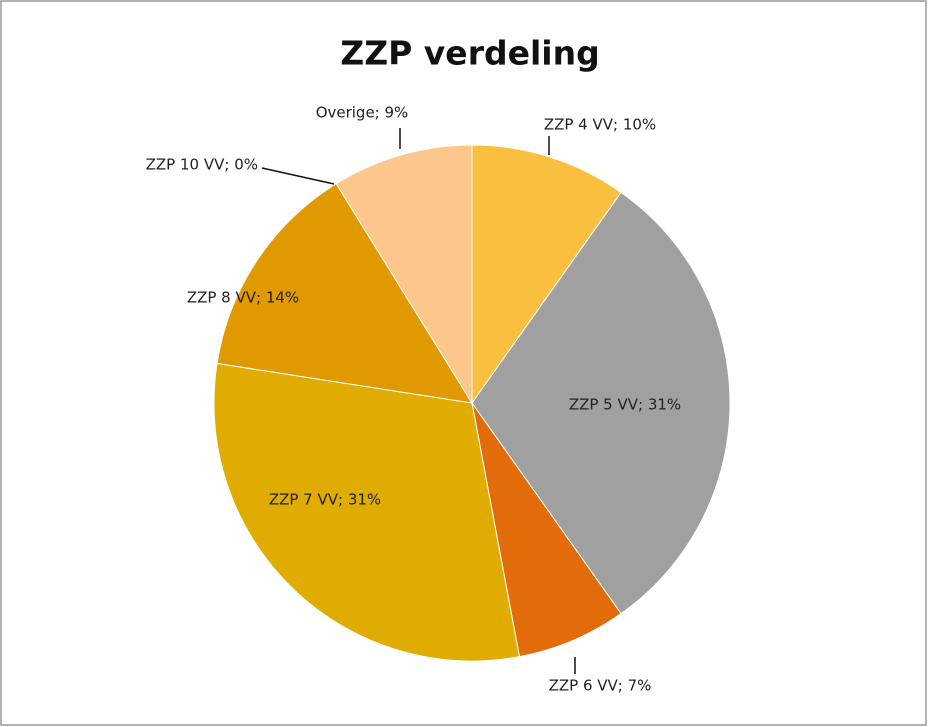  Describe the element at coordinates (600, 125) in the screenshot. I see `data-label: ZZP 4 VV; 10%` at that location.